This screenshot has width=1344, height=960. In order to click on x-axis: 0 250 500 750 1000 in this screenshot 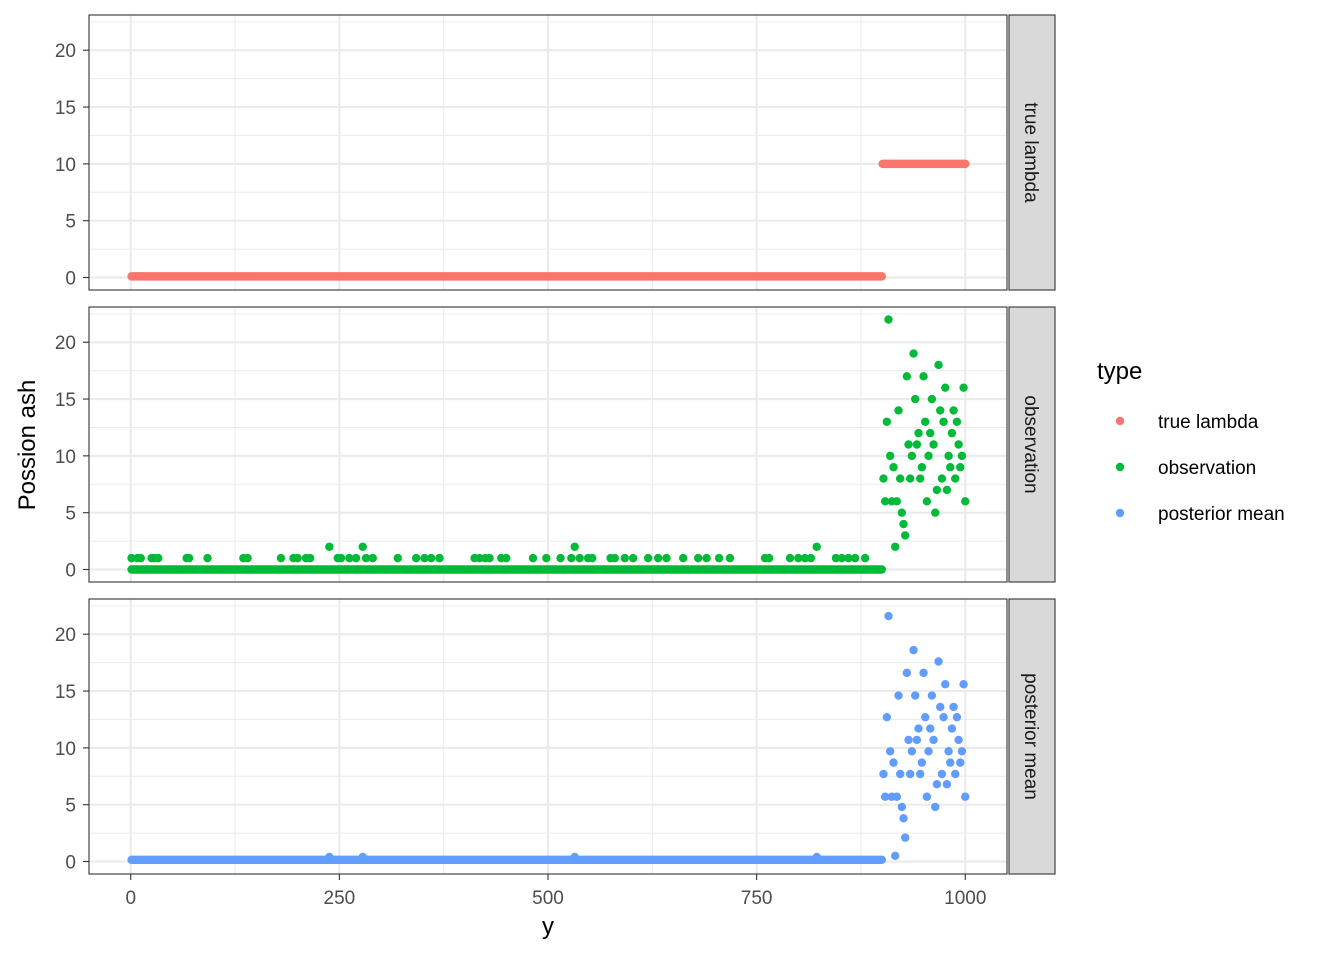, I will do `click(555, 891)`.